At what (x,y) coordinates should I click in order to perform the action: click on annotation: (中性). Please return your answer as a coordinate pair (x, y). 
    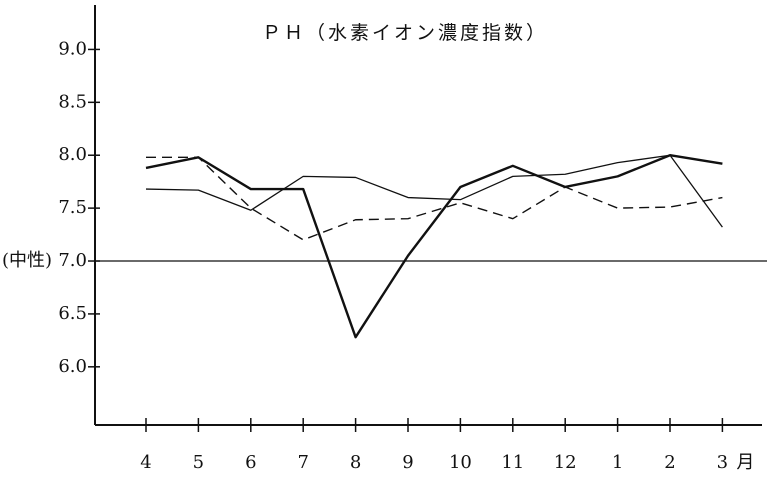
    Looking at the image, I should click on (27, 260).